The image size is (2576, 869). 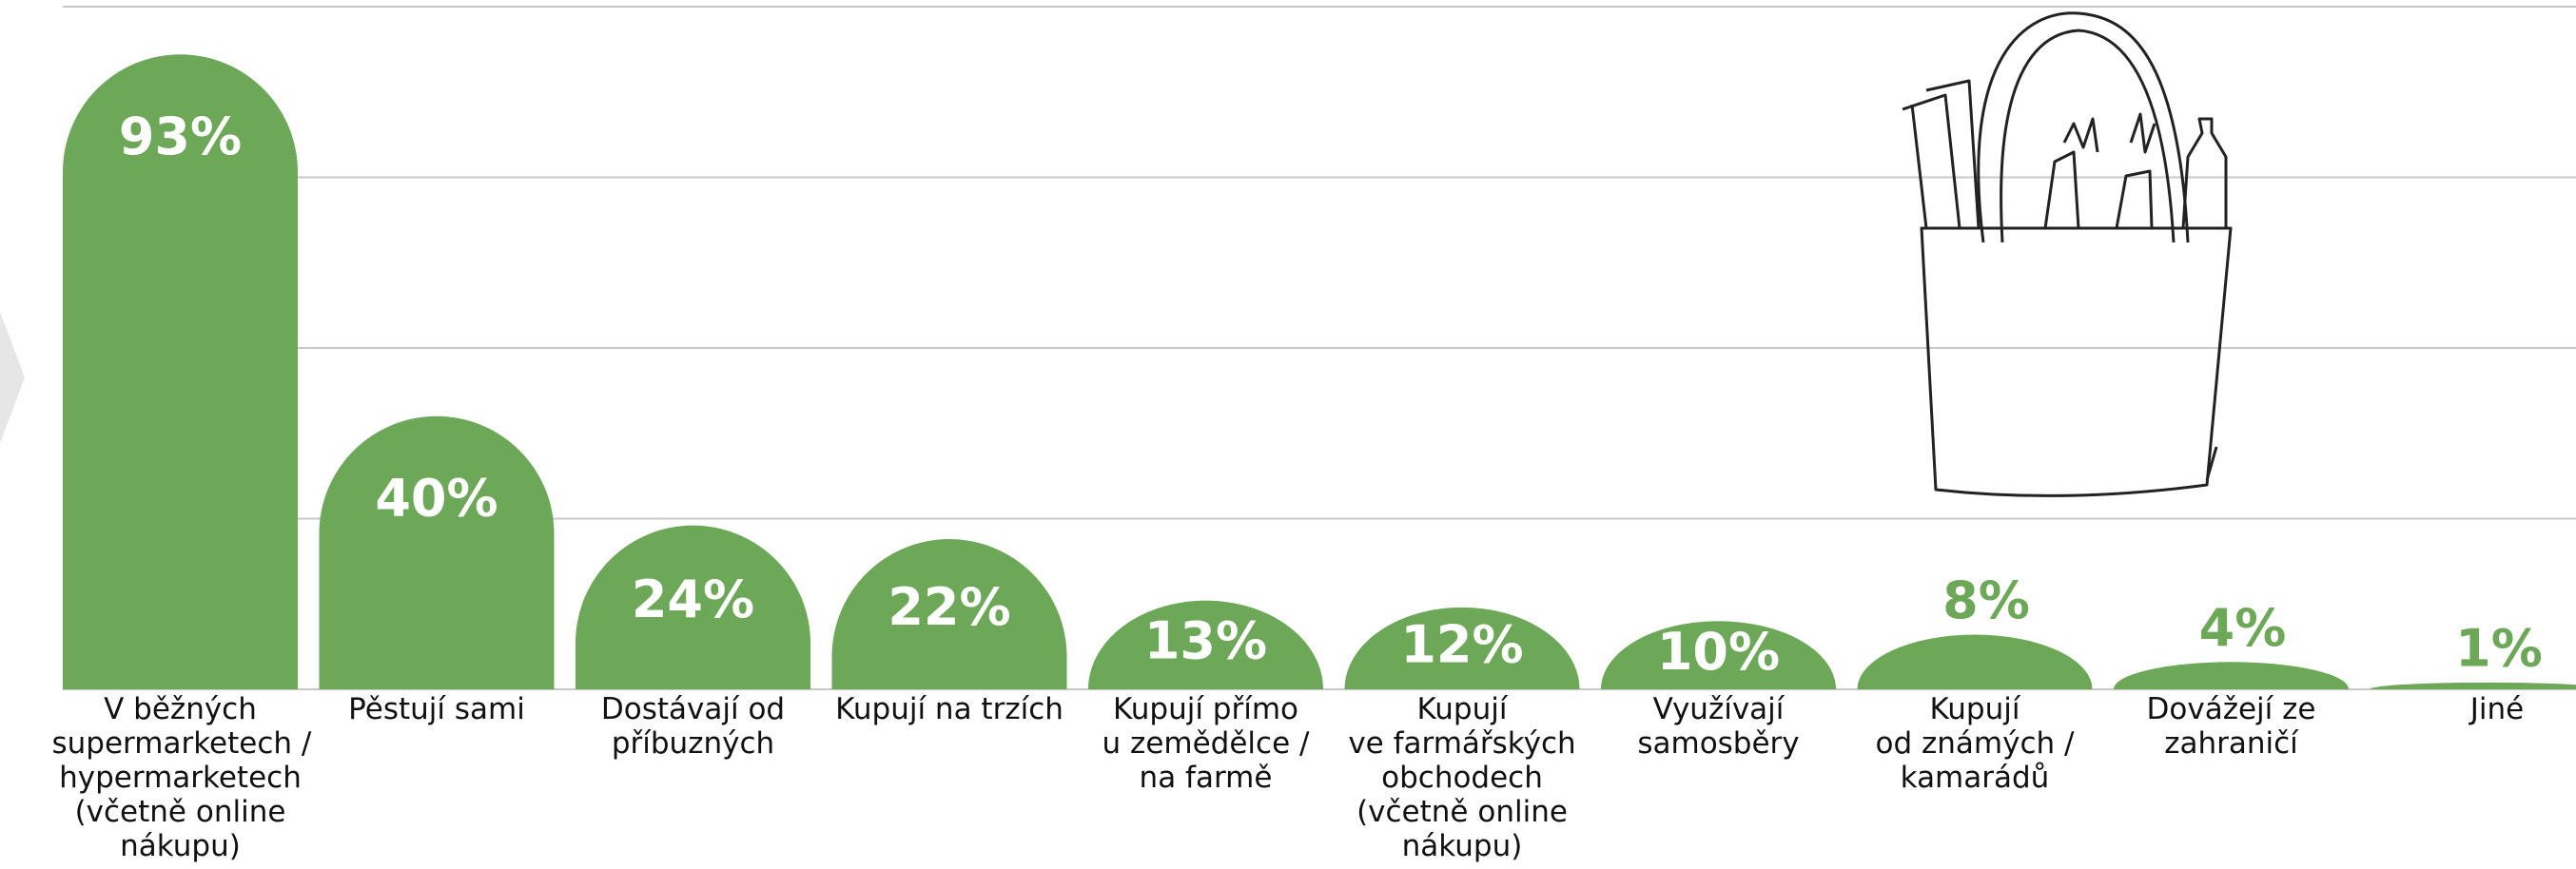 What do you see at coordinates (693, 726) in the screenshot?
I see `category-label: Dostávají od příbuzných` at bounding box center [693, 726].